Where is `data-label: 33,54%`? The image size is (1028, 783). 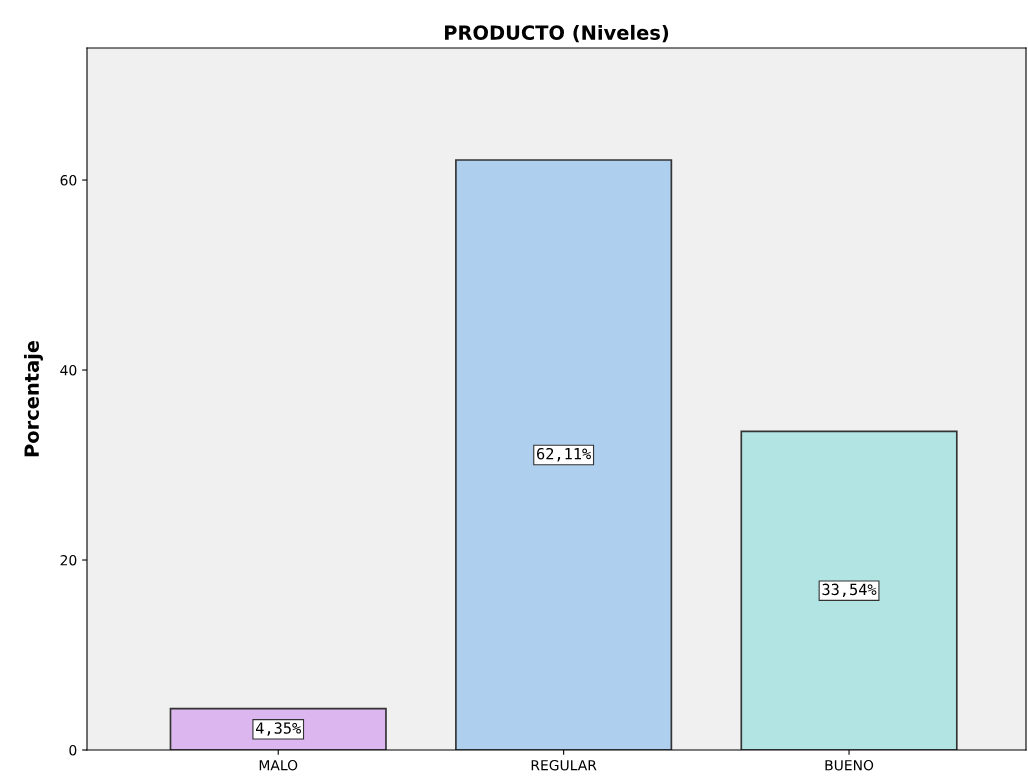 data-label: 33,54% is located at coordinates (849, 590).